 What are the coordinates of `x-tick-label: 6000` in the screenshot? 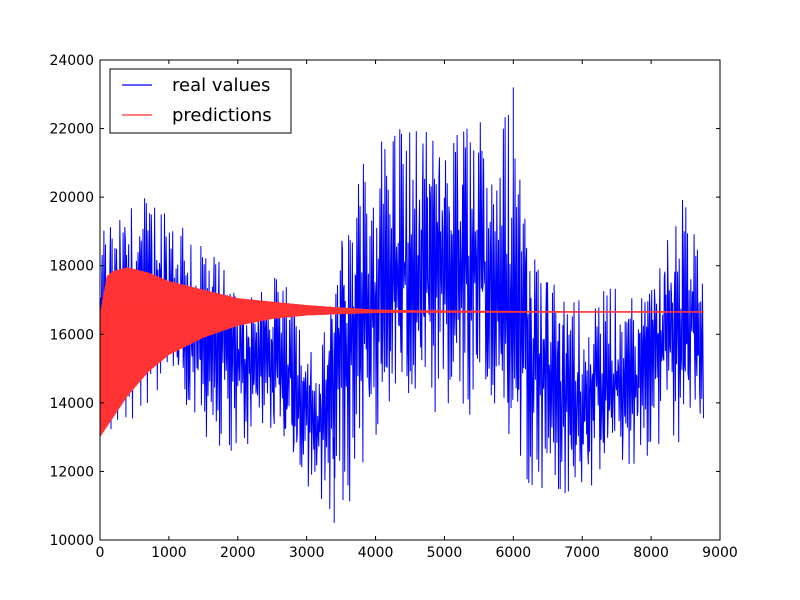 It's located at (514, 553).